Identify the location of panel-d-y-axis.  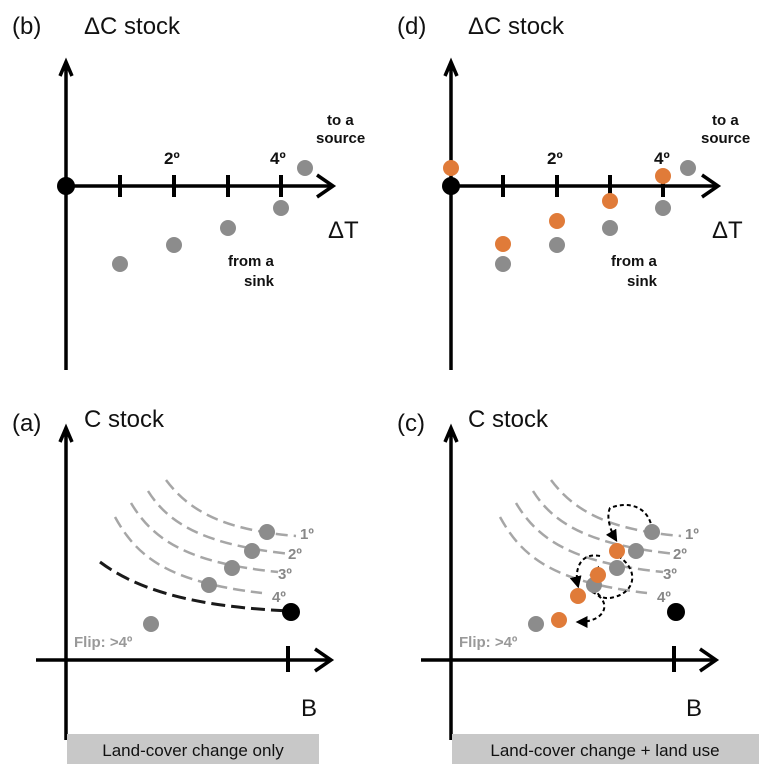
(451, 213).